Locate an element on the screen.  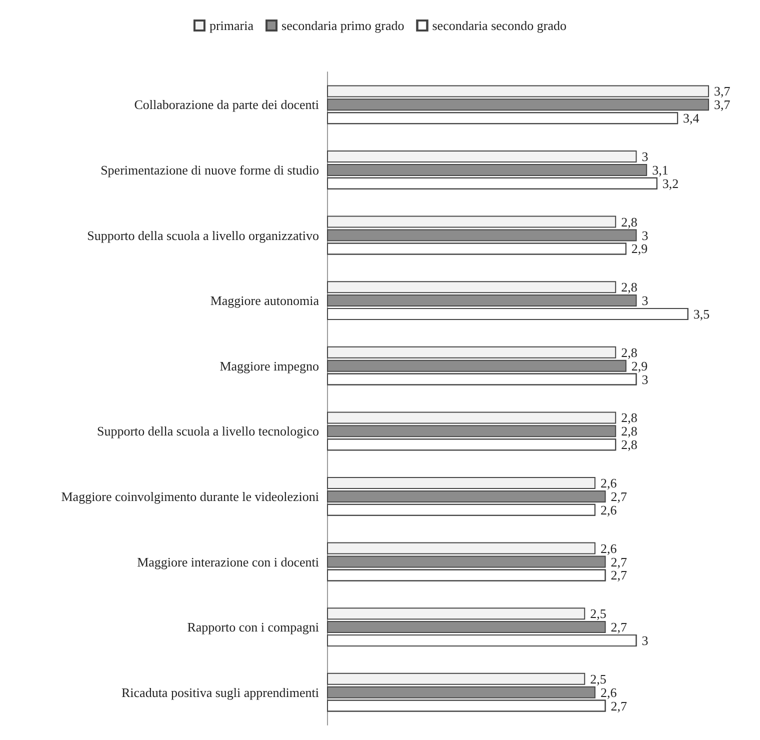
y-tick-label: Maggiore interazione con i docenti is located at coordinates (228, 562).